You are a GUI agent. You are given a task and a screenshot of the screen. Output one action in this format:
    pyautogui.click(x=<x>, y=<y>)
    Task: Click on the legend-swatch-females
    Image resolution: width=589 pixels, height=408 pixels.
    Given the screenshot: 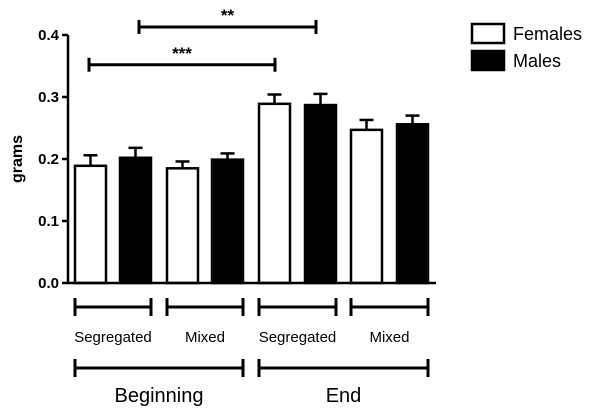 What is the action you would take?
    pyautogui.click(x=488, y=33)
    